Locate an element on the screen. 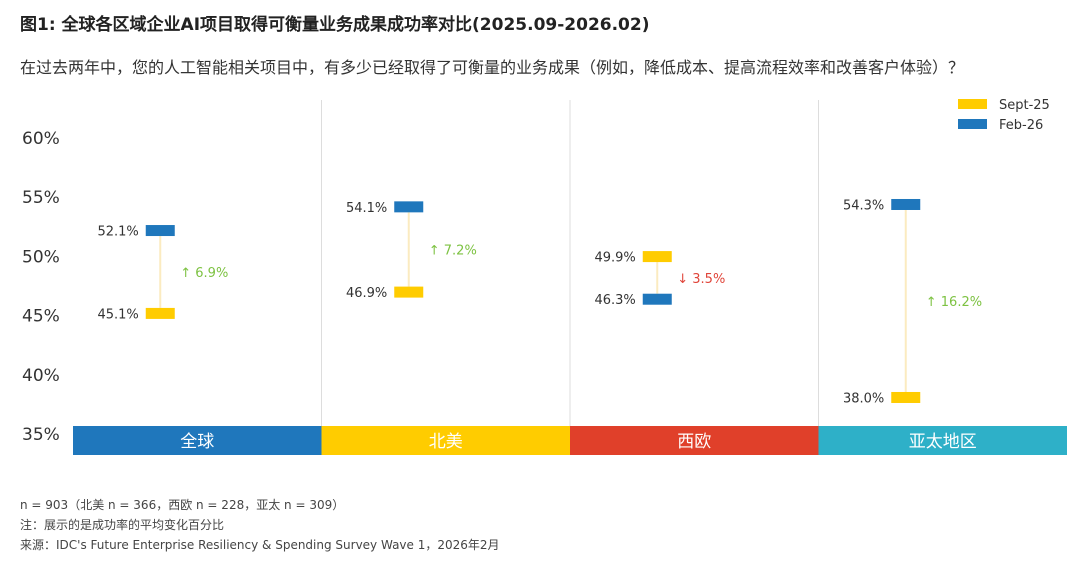  legend-label: Feb-26 is located at coordinates (1021, 125).